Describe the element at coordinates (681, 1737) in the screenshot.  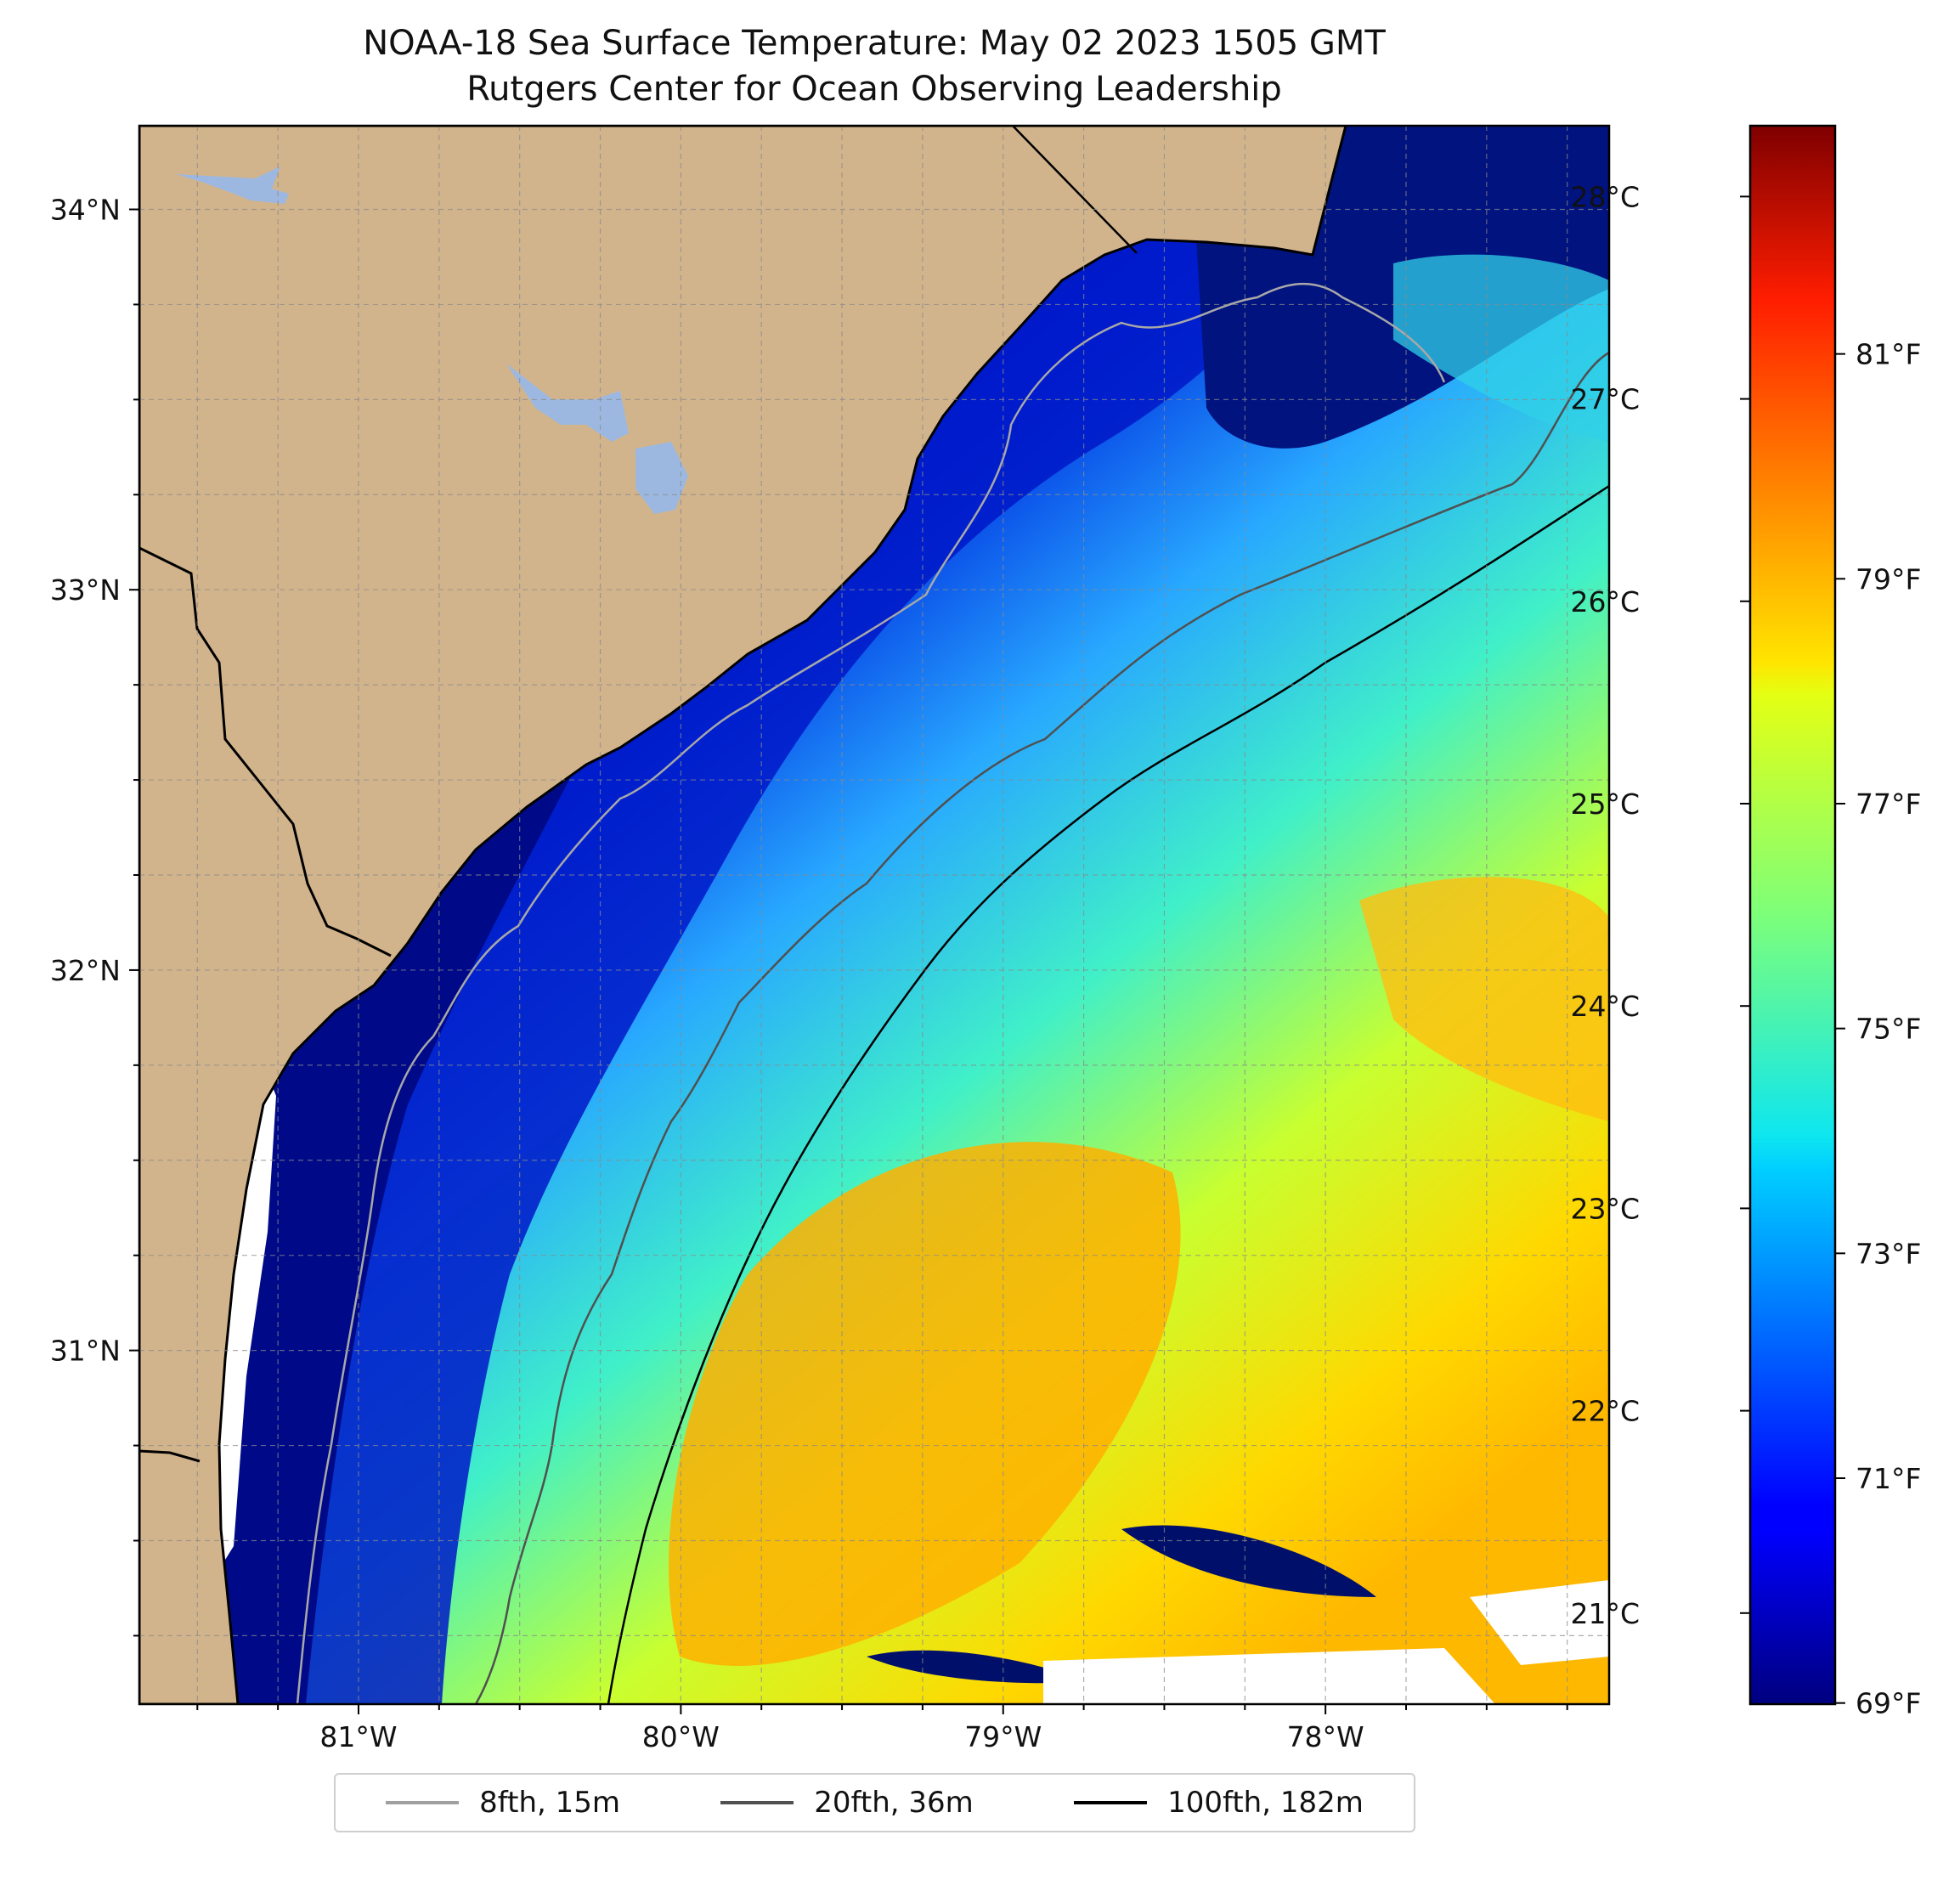
I see `longitude-label: 80°W` at that location.